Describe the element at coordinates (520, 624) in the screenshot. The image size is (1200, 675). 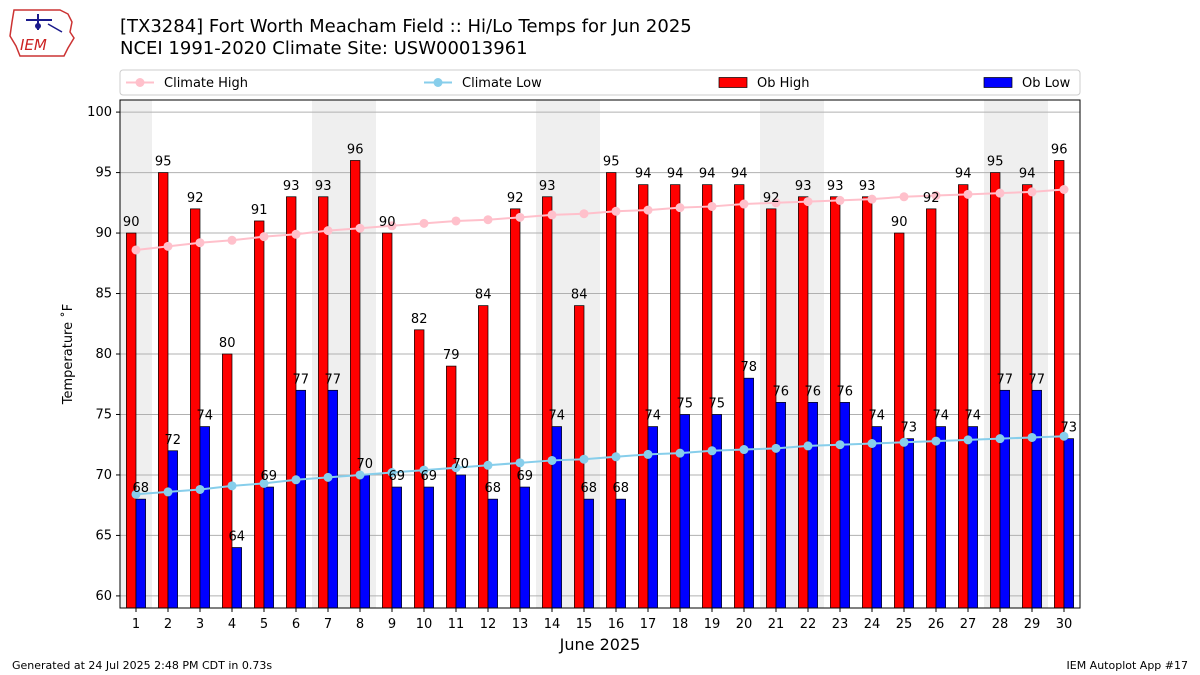
I see `x-tick-label: 13` at that location.